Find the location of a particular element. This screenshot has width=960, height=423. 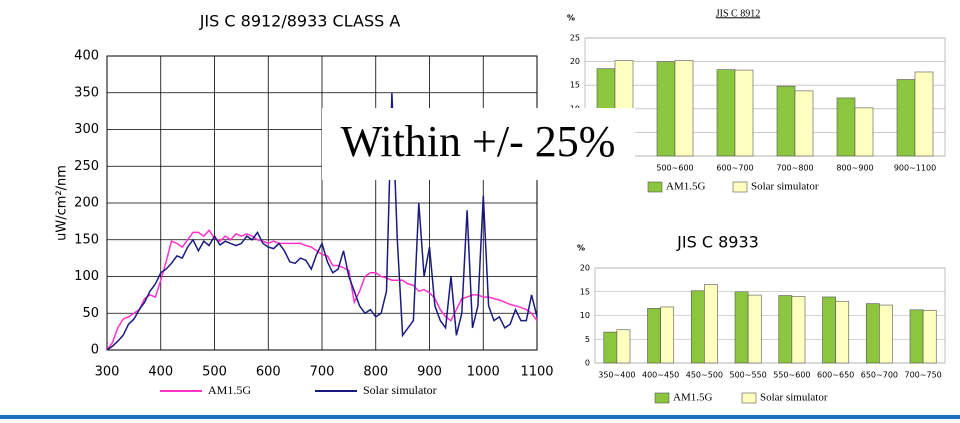

chart-title: JIS C 8933 is located at coordinates (717, 242).